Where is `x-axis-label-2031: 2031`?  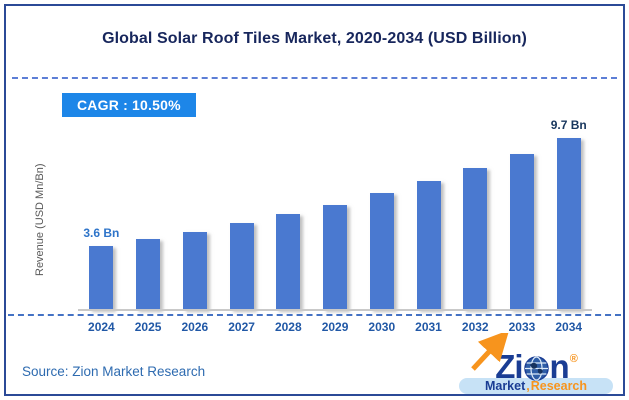
x-axis-label-2031: 2031 is located at coordinates (428, 327).